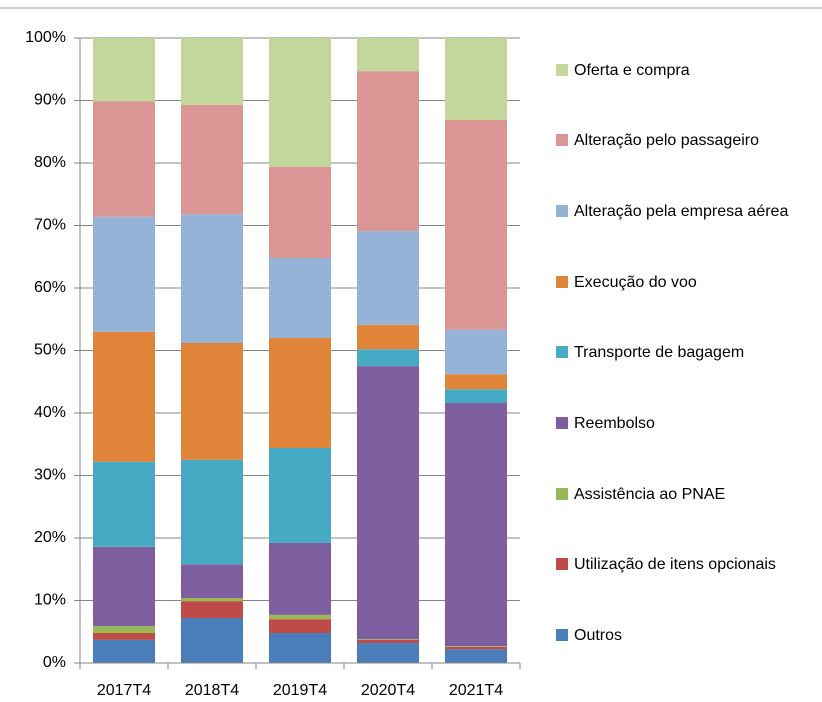 This screenshot has height=702, width=822. What do you see at coordinates (687, 635) in the screenshot?
I see `legend-item: Outros` at bounding box center [687, 635].